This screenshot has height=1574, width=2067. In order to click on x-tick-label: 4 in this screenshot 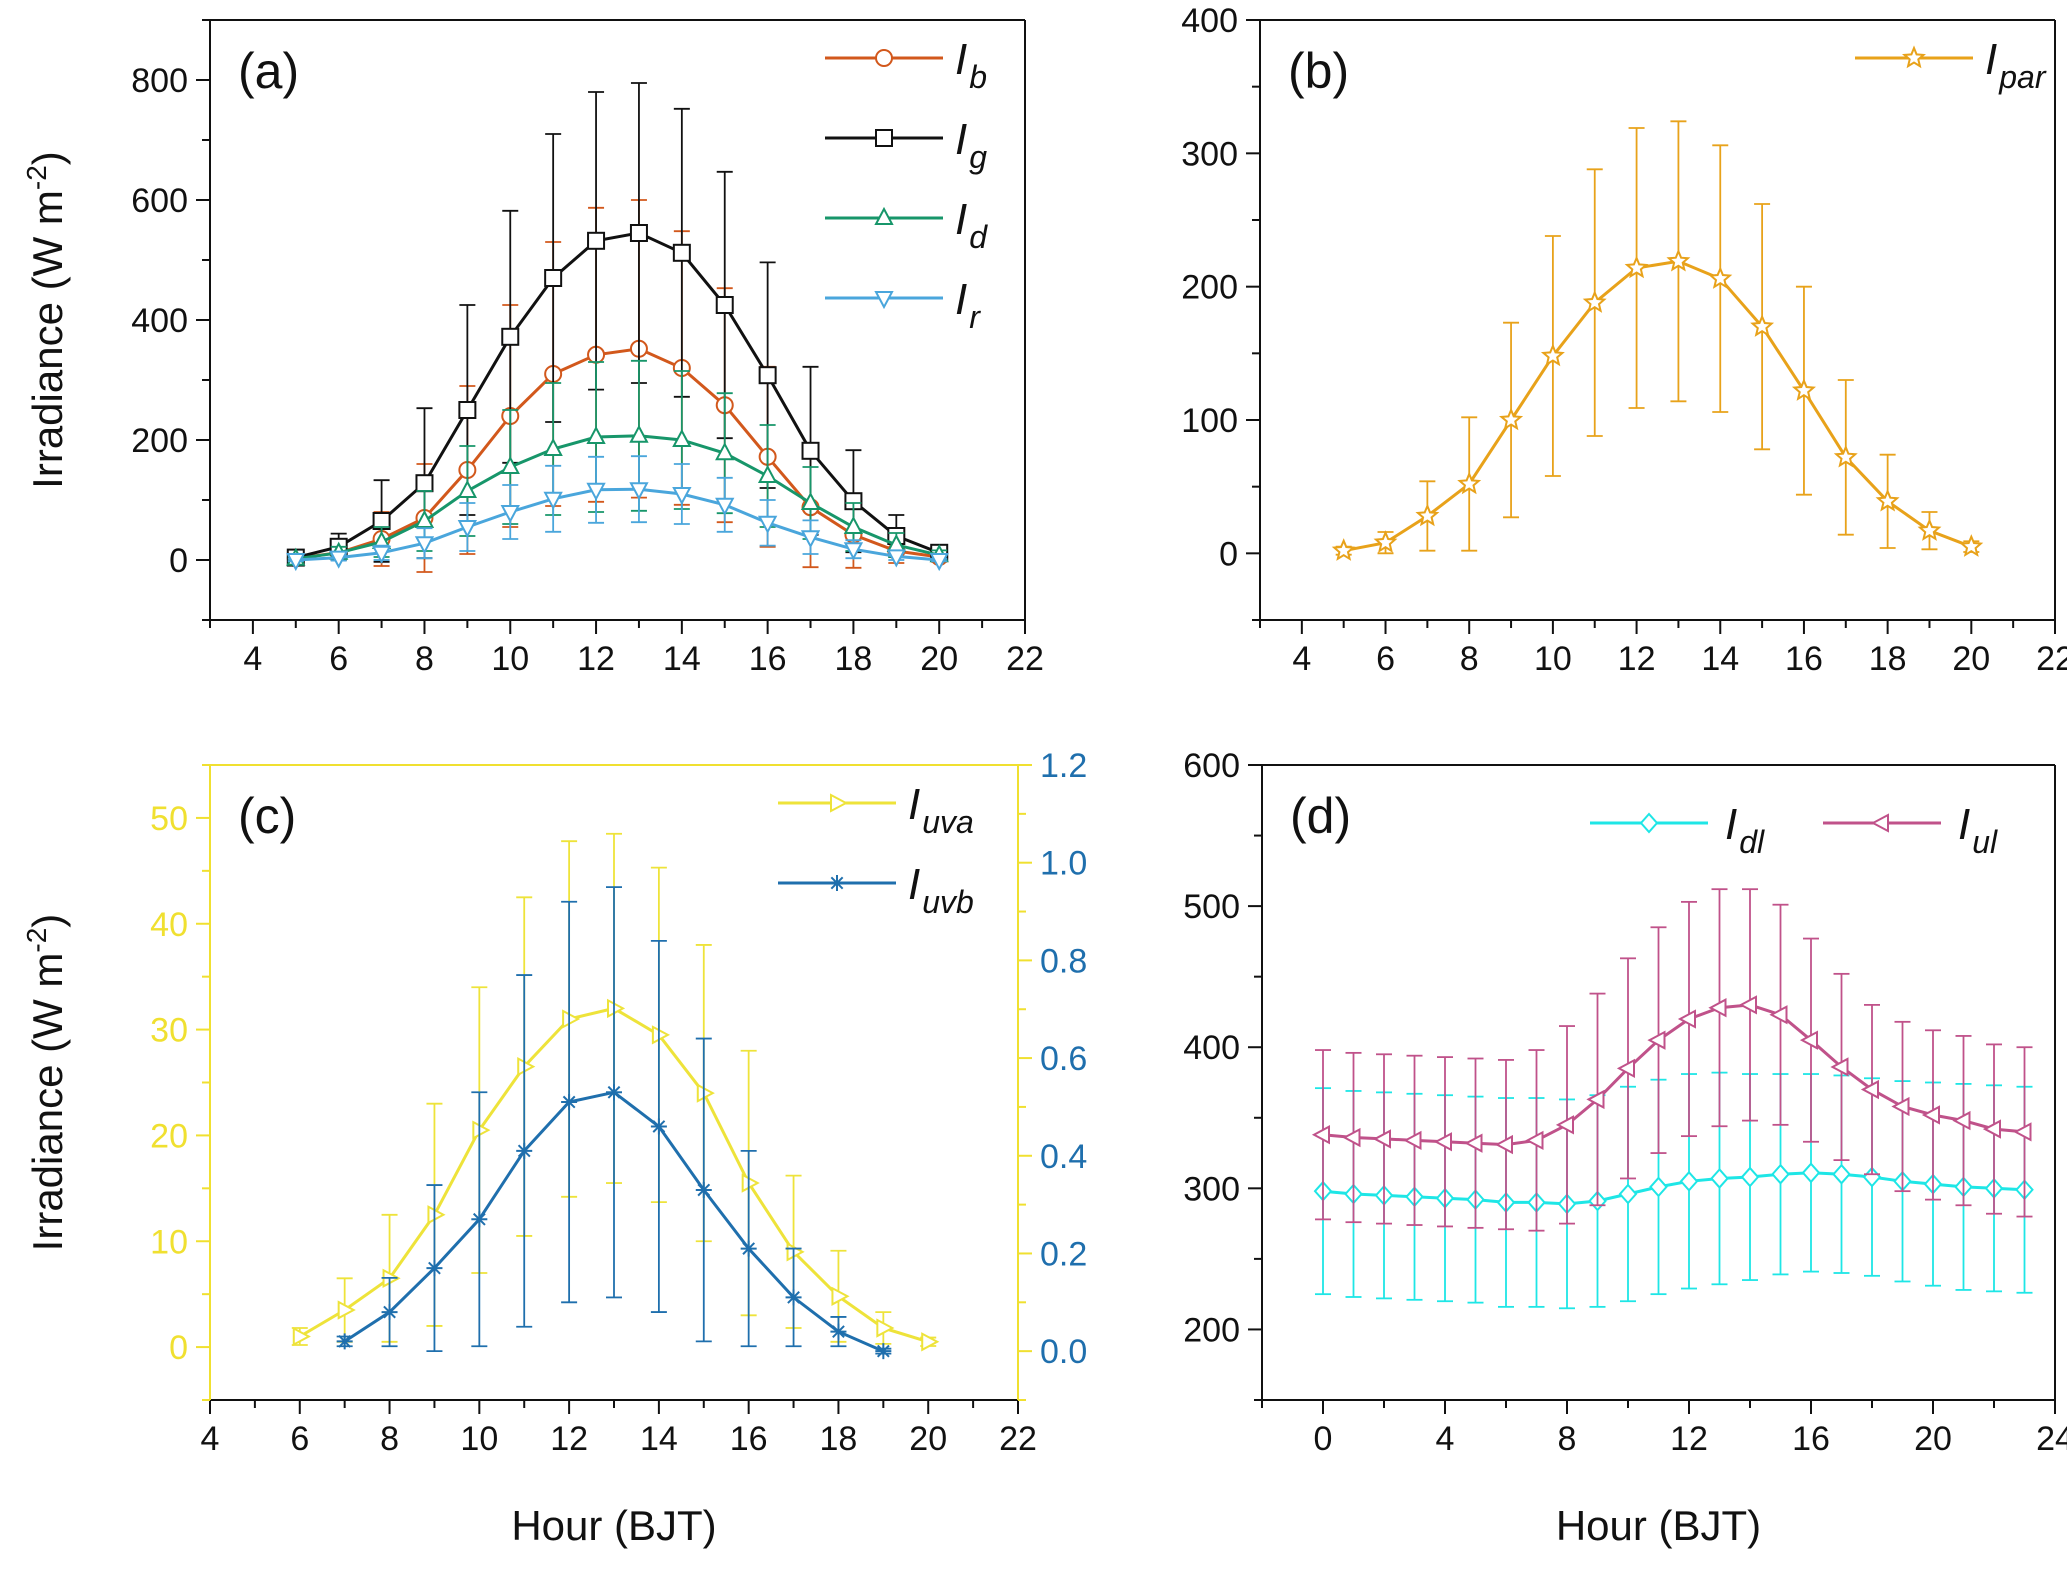, I will do `click(1301, 659)`.